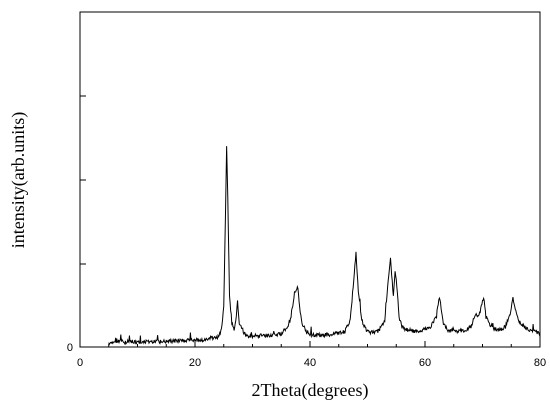  What do you see at coordinates (80, 363) in the screenshot?
I see `x-tick-label-0: 0` at bounding box center [80, 363].